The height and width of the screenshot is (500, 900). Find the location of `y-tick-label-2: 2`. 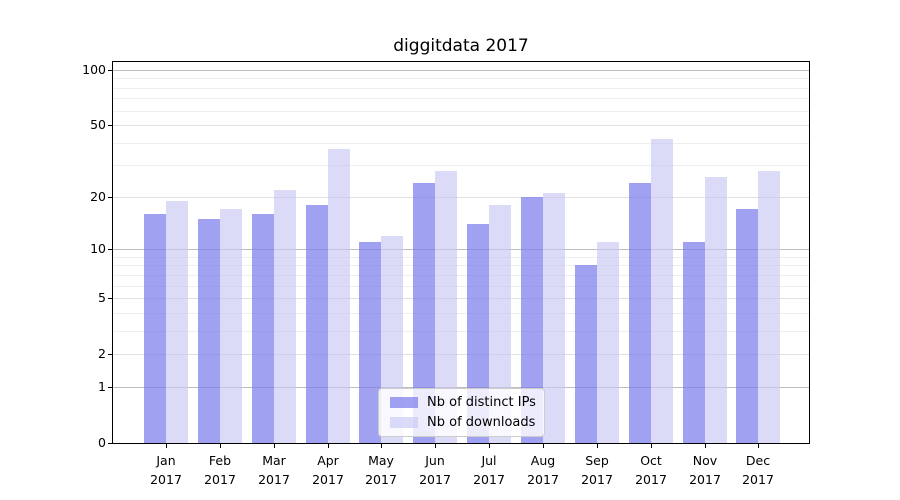

y-tick-label-2: 2 is located at coordinates (102, 353).